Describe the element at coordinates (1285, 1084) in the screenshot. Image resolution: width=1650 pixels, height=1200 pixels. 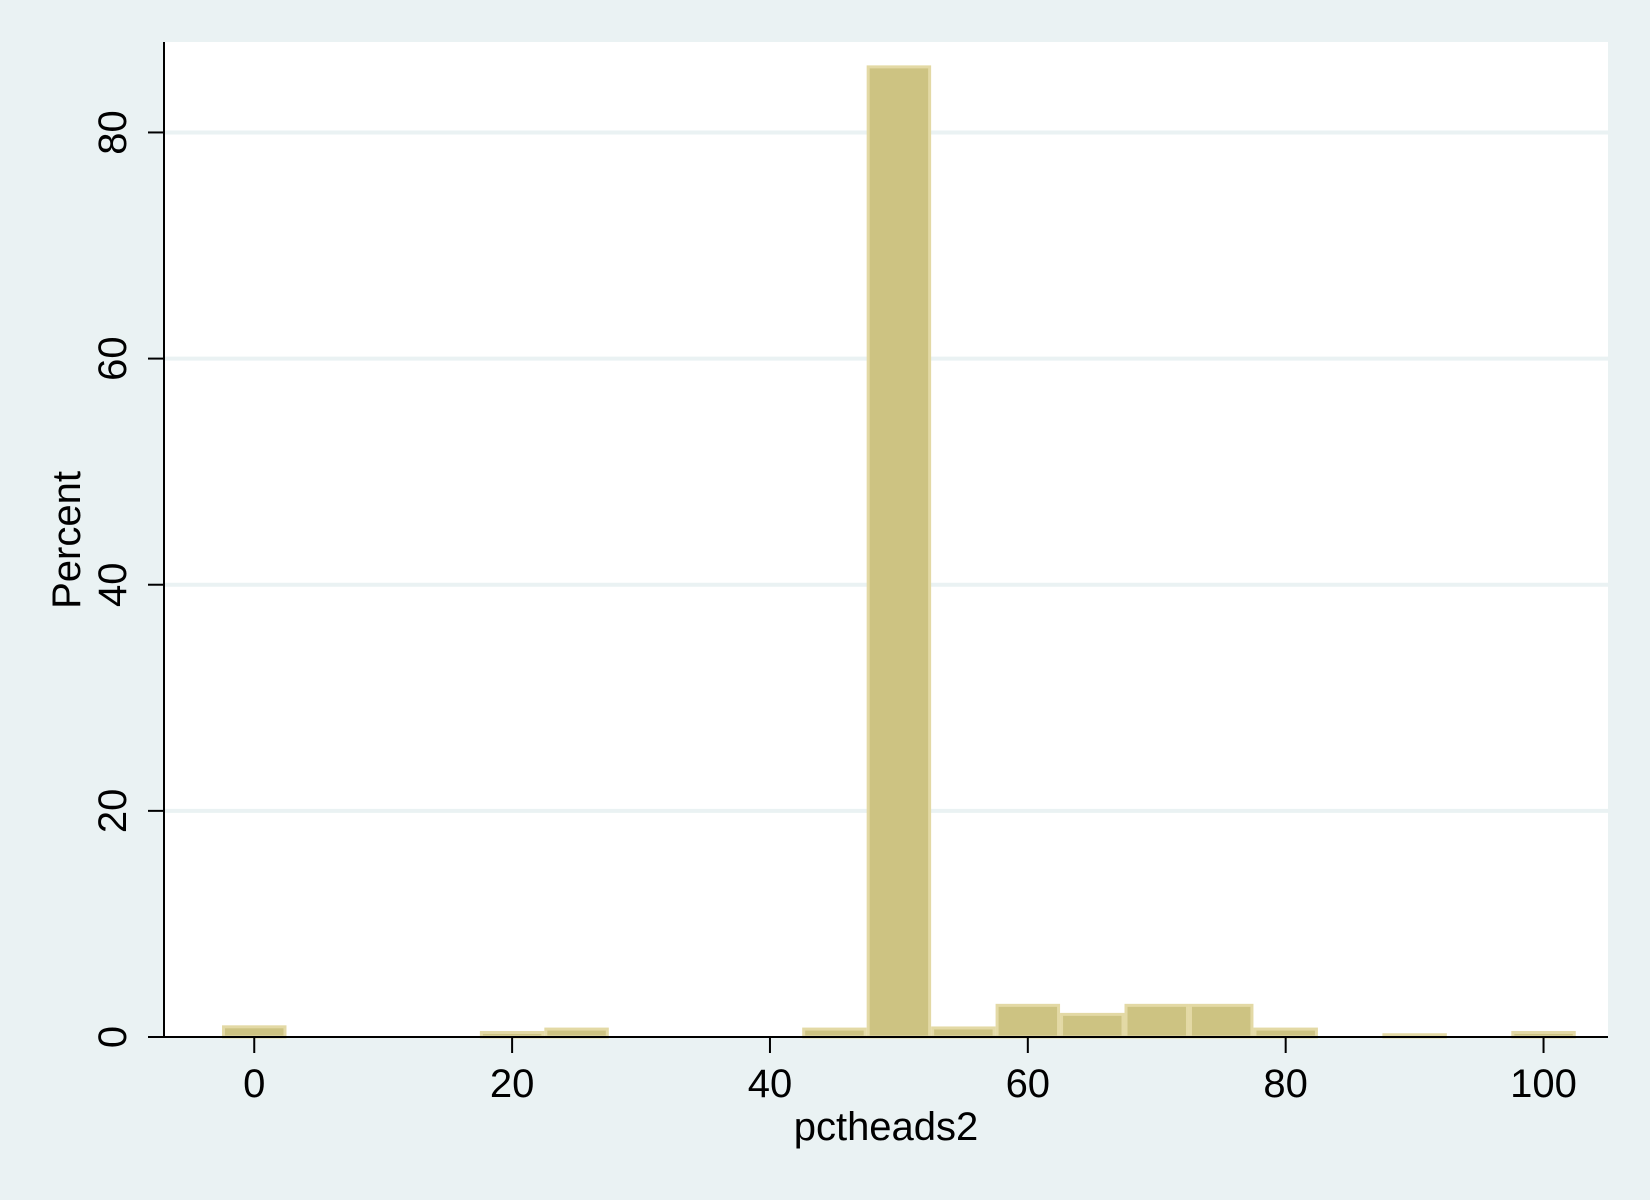
I see `x-tick-label: 80` at that location.